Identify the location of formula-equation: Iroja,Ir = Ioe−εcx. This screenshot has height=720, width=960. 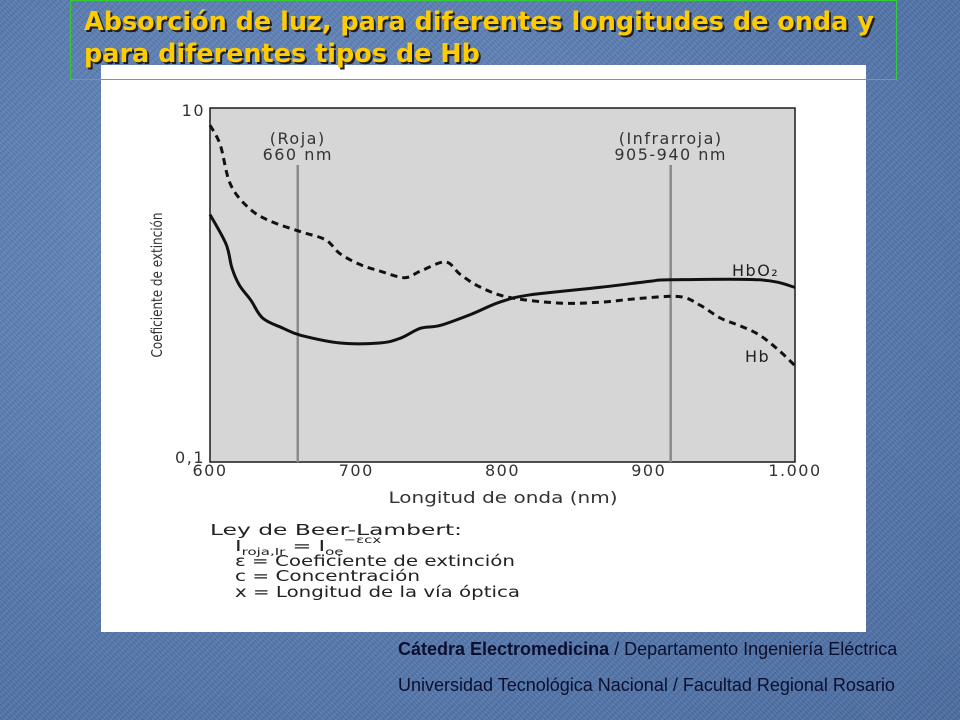
(308, 546).